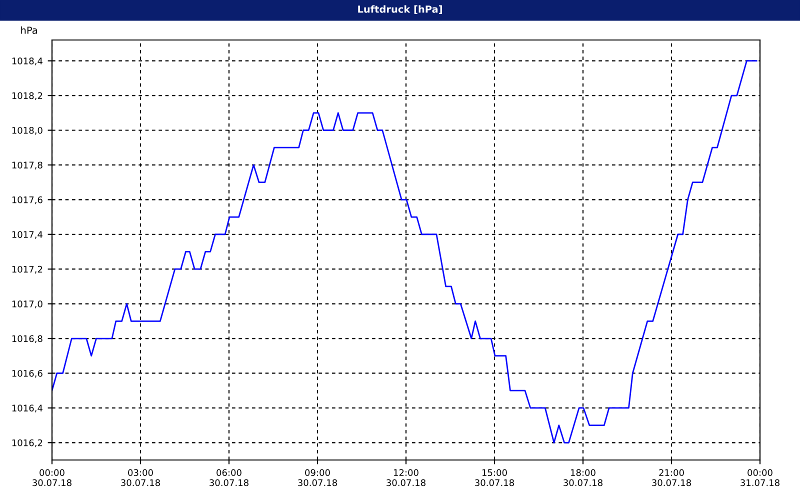 The width and height of the screenshot is (800, 500). Describe the element at coordinates (494, 477) in the screenshot. I see `x-tick-label: 15:00 30.07.18` at that location.